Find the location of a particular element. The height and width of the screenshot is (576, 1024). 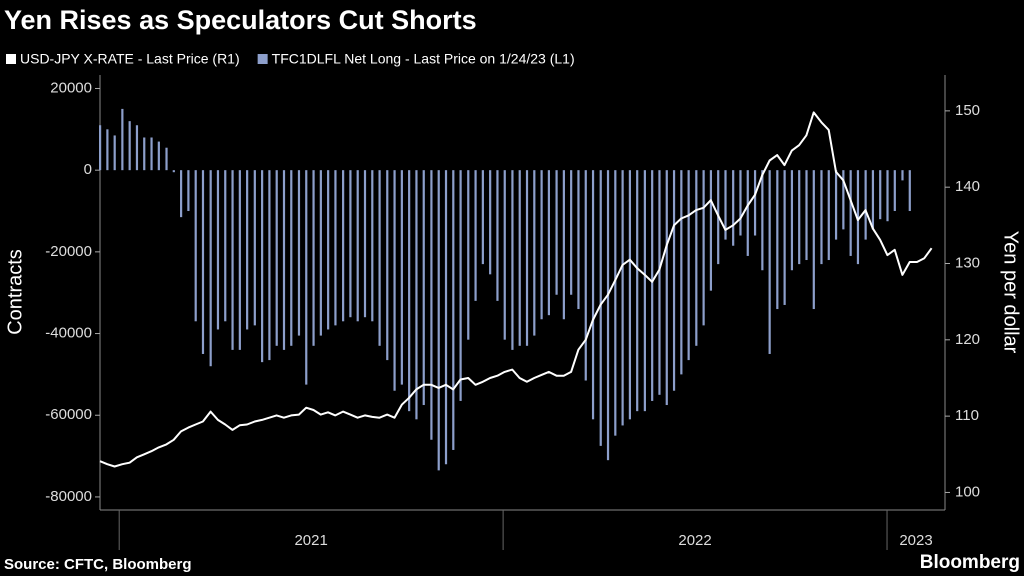

y-tick-label: -60000 is located at coordinates (68, 414).